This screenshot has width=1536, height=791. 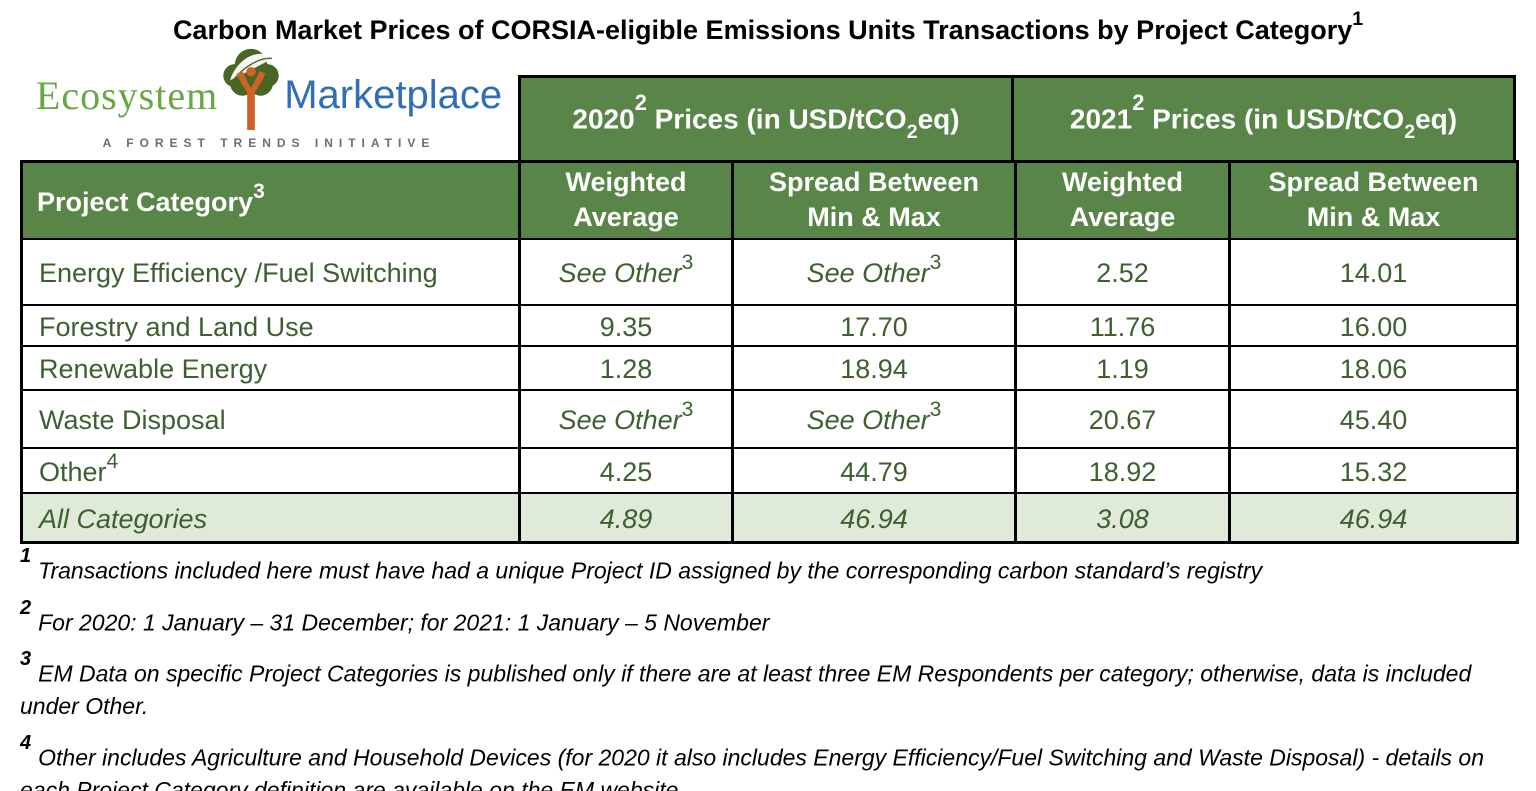 What do you see at coordinates (270, 271) in the screenshot?
I see `cell-category: Energy Efficiency /Fuel Switching` at bounding box center [270, 271].